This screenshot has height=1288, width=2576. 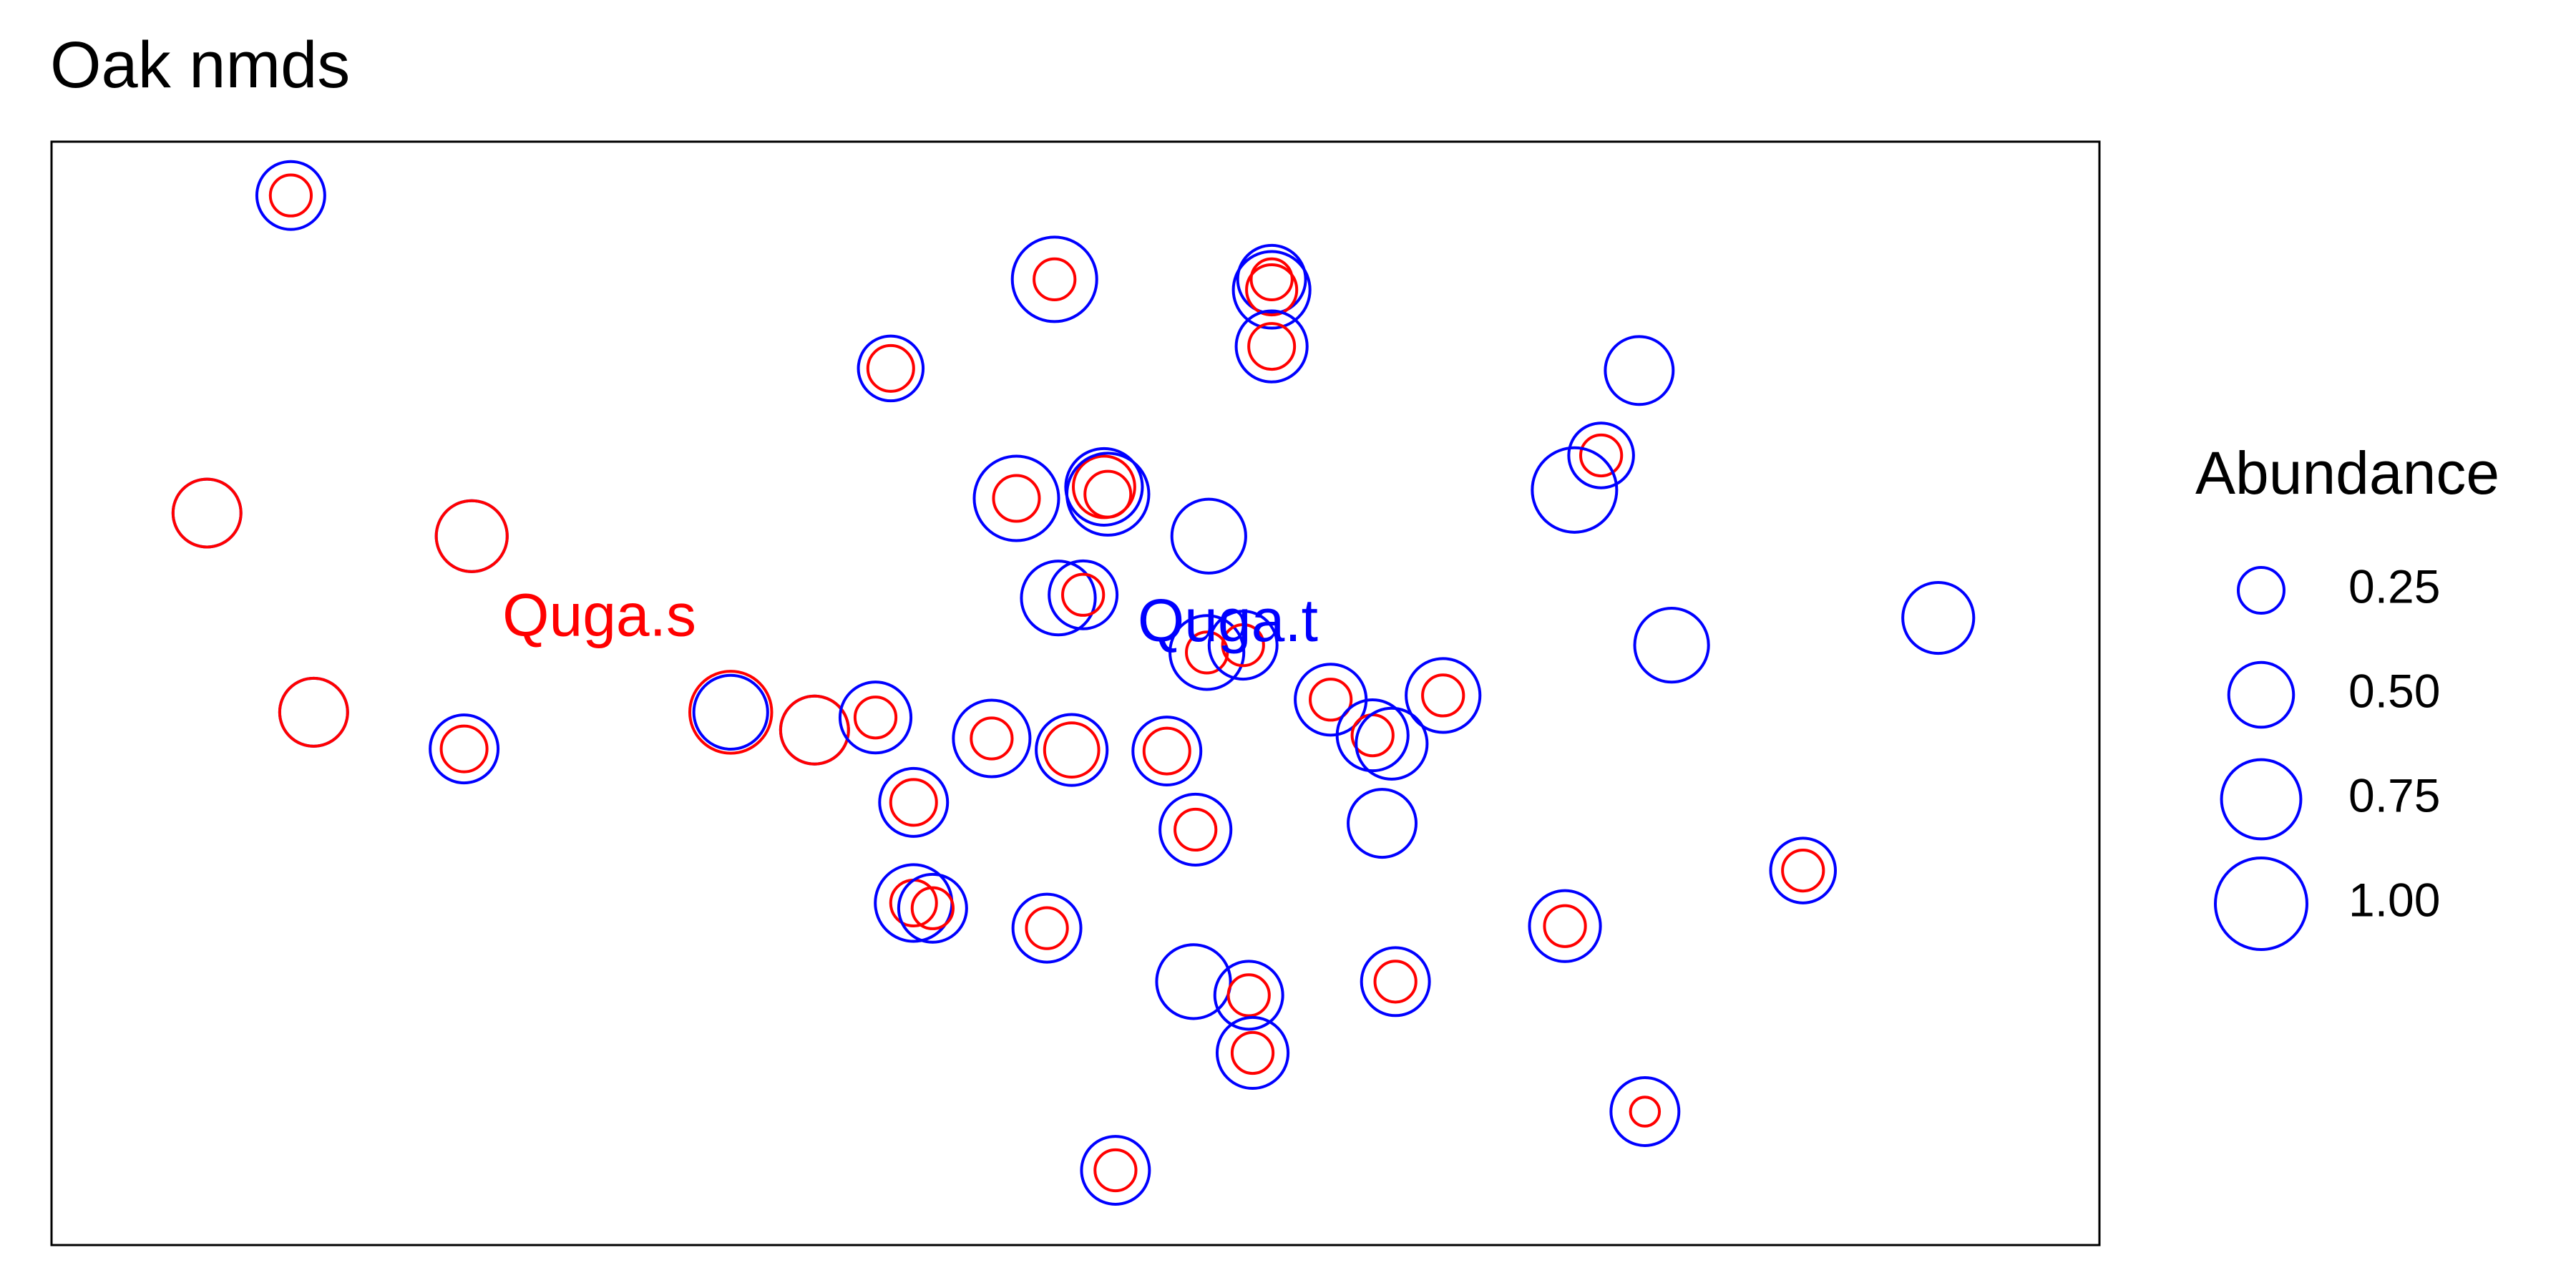 I want to click on species-label-s: Quga.s, so click(x=599, y=615).